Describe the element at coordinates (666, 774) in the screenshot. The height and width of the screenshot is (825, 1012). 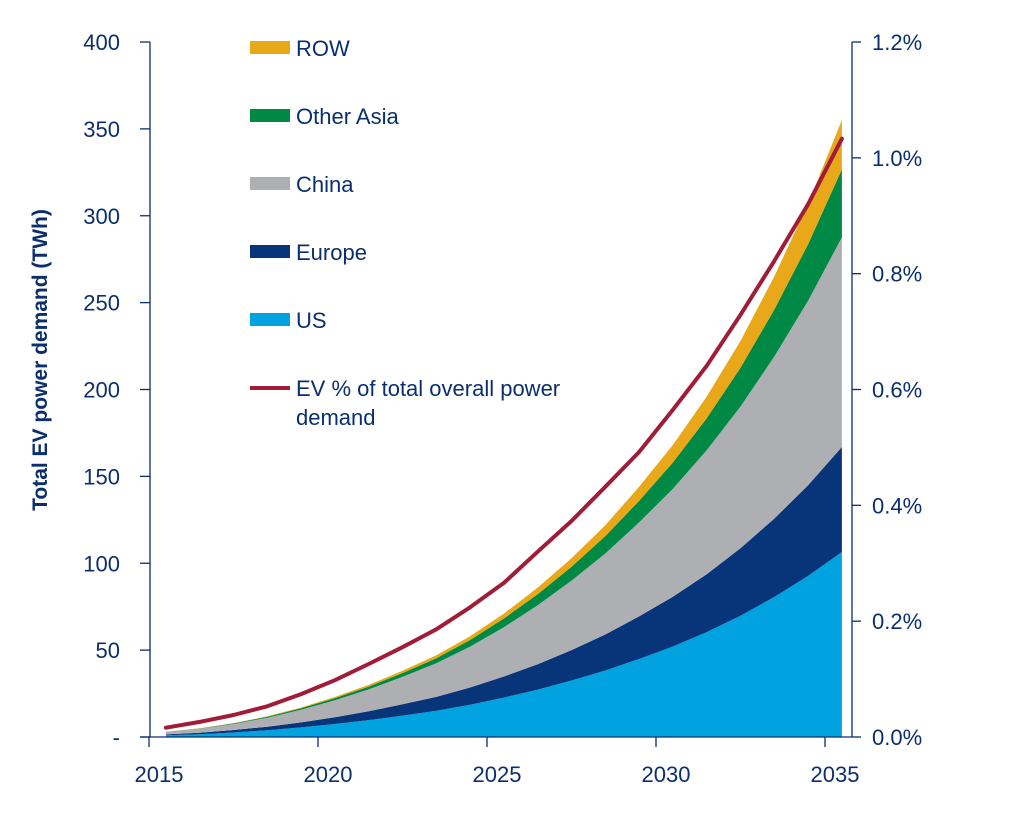
I see `x-tick-label: 2030` at that location.